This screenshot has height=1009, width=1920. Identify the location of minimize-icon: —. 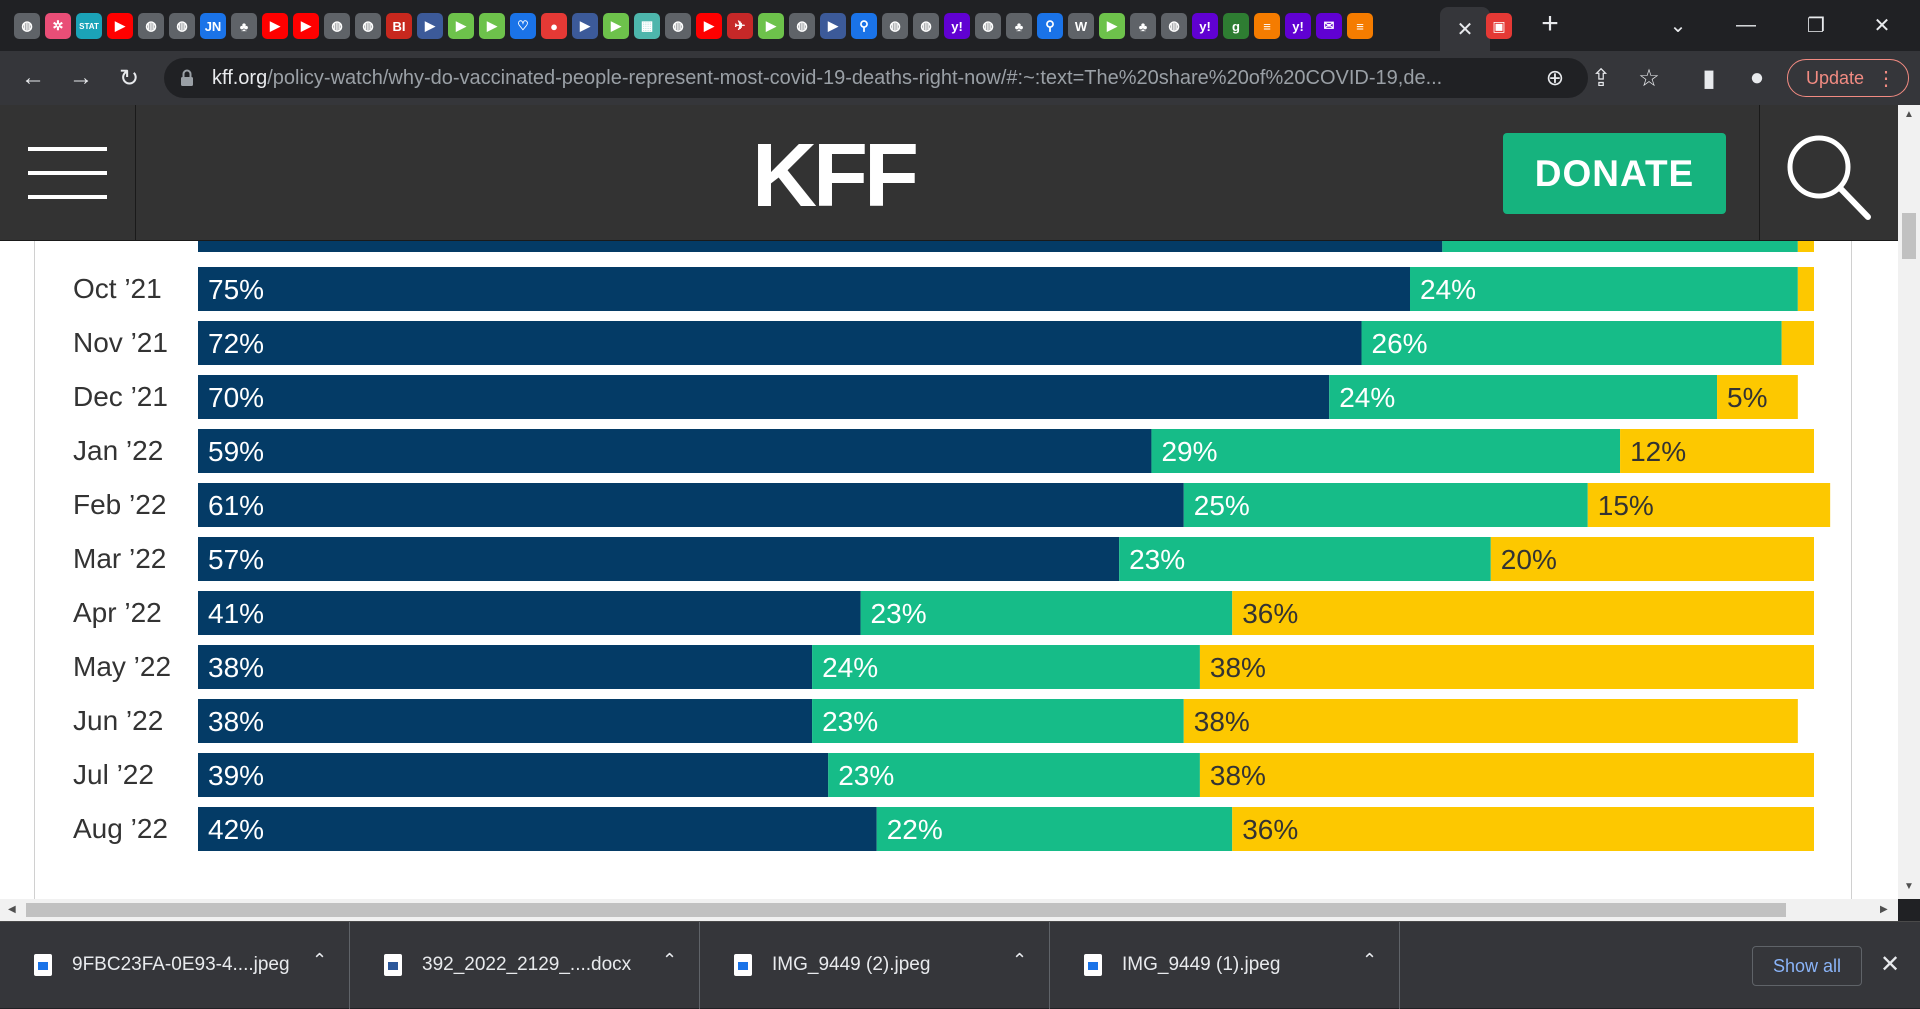
(1746, 24).